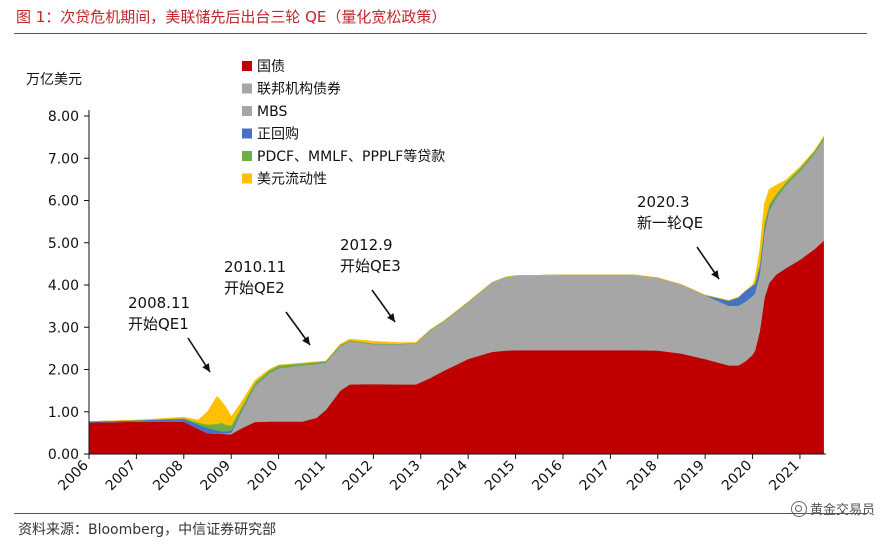  Describe the element at coordinates (63, 286) in the screenshot. I see `y-tick-label: 4.00` at that location.